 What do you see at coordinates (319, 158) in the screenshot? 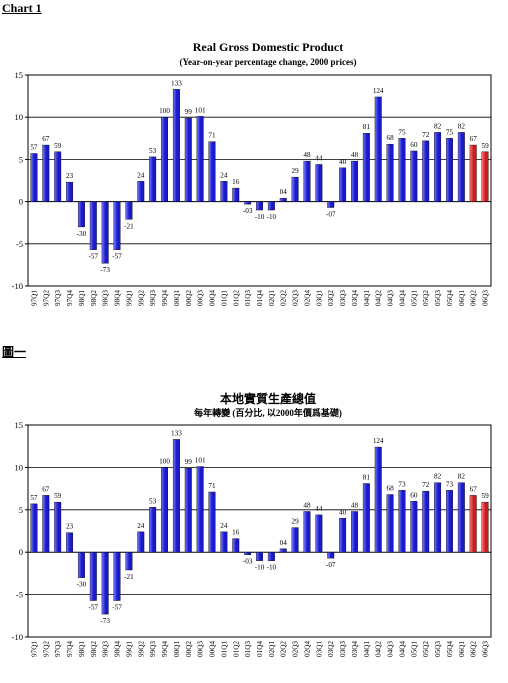
I see `data-label: 44` at bounding box center [319, 158].